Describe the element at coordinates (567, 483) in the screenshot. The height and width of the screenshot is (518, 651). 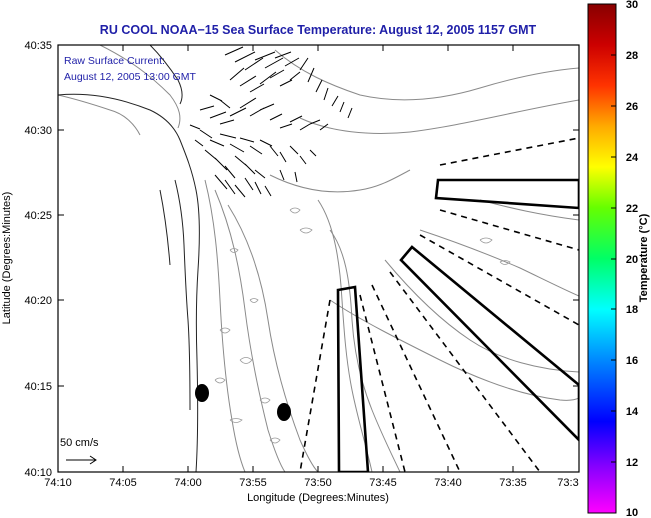
I see `x-tick-label: 73:3` at that location.